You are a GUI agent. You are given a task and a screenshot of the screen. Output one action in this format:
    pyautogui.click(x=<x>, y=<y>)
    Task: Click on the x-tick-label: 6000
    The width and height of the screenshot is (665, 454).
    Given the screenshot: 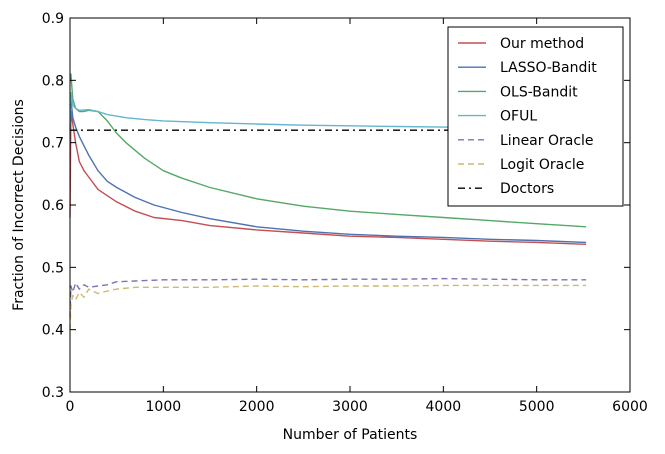 What is the action you would take?
    pyautogui.click(x=630, y=407)
    